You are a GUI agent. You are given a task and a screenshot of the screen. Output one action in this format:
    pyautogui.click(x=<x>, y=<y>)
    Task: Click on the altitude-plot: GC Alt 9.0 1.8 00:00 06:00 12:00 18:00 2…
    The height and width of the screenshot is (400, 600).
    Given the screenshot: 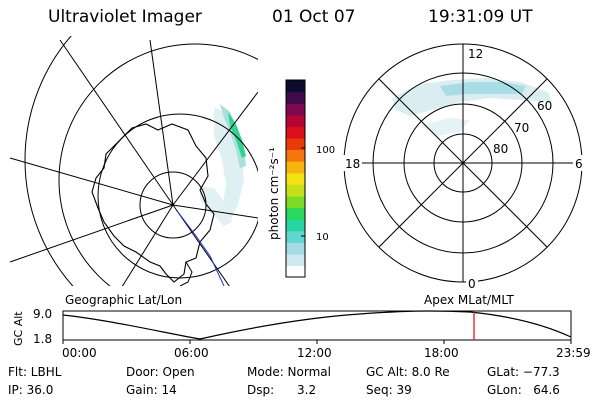 What is the action you would take?
    pyautogui.click(x=301, y=333)
    